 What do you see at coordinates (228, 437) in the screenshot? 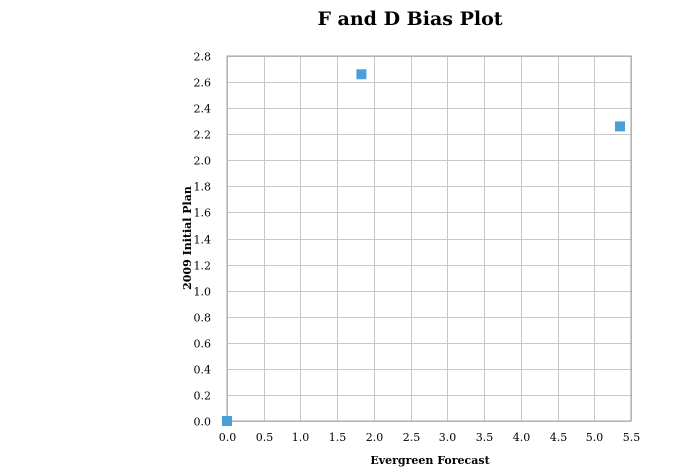
I see `x-tick-label: 0.0` at bounding box center [228, 437].